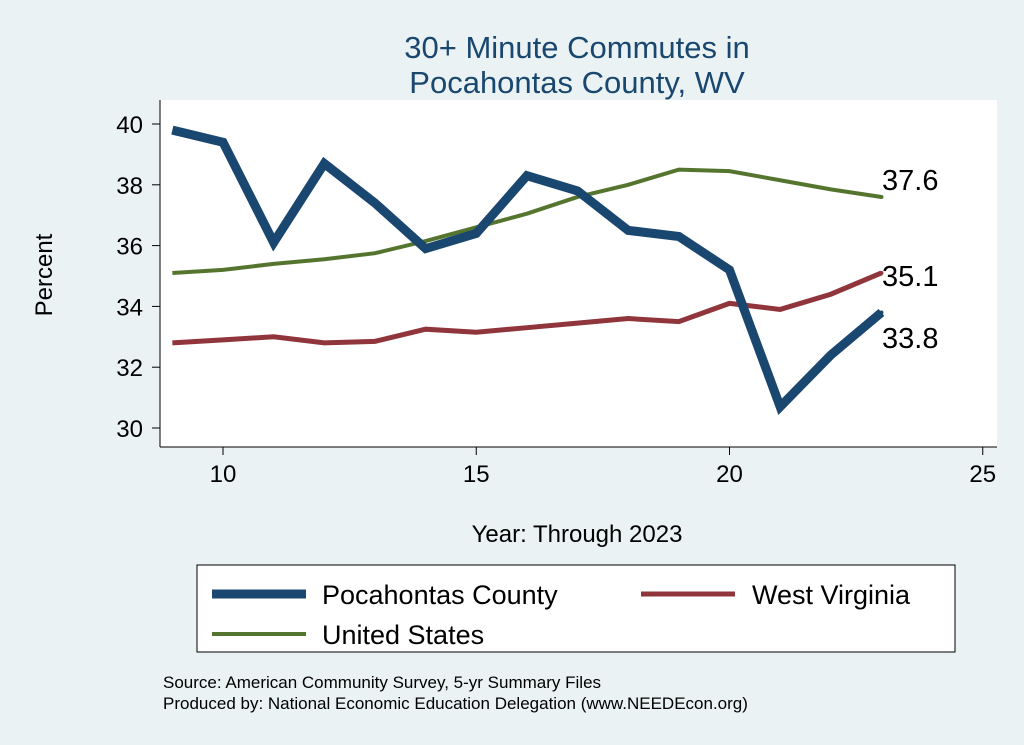  What do you see at coordinates (44, 274) in the screenshot?
I see `y-axis-label: Percent` at bounding box center [44, 274].